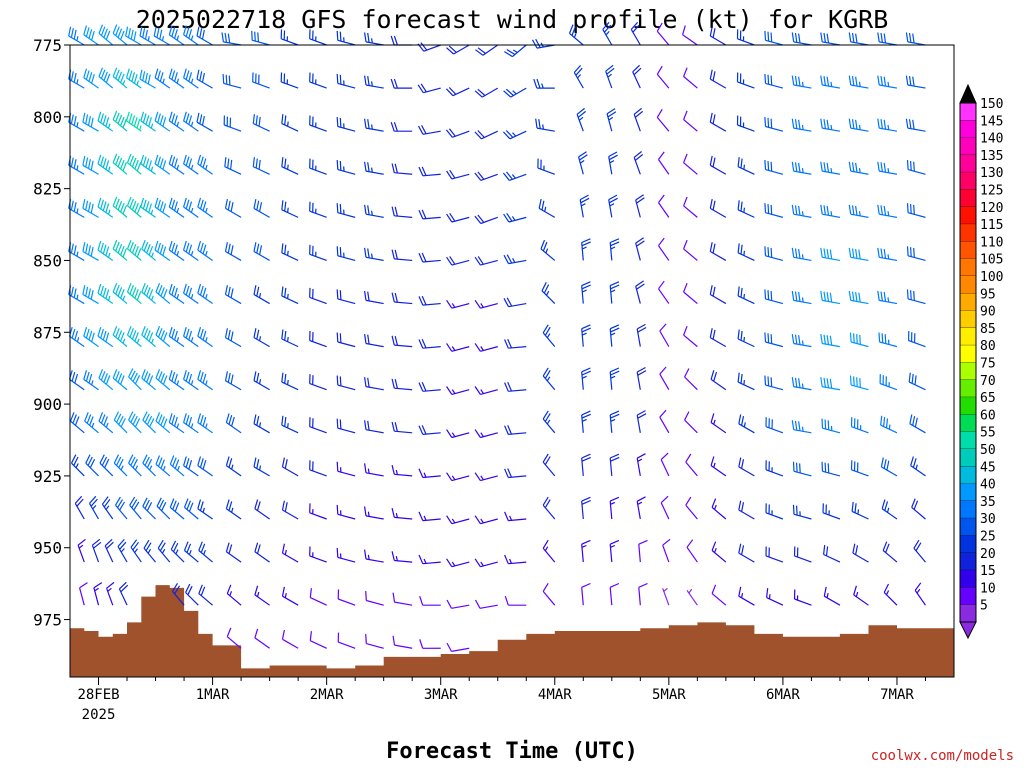 The height and width of the screenshot is (768, 1024). Describe the element at coordinates (47, 189) in the screenshot. I see `y-tick-label: 825` at that location.